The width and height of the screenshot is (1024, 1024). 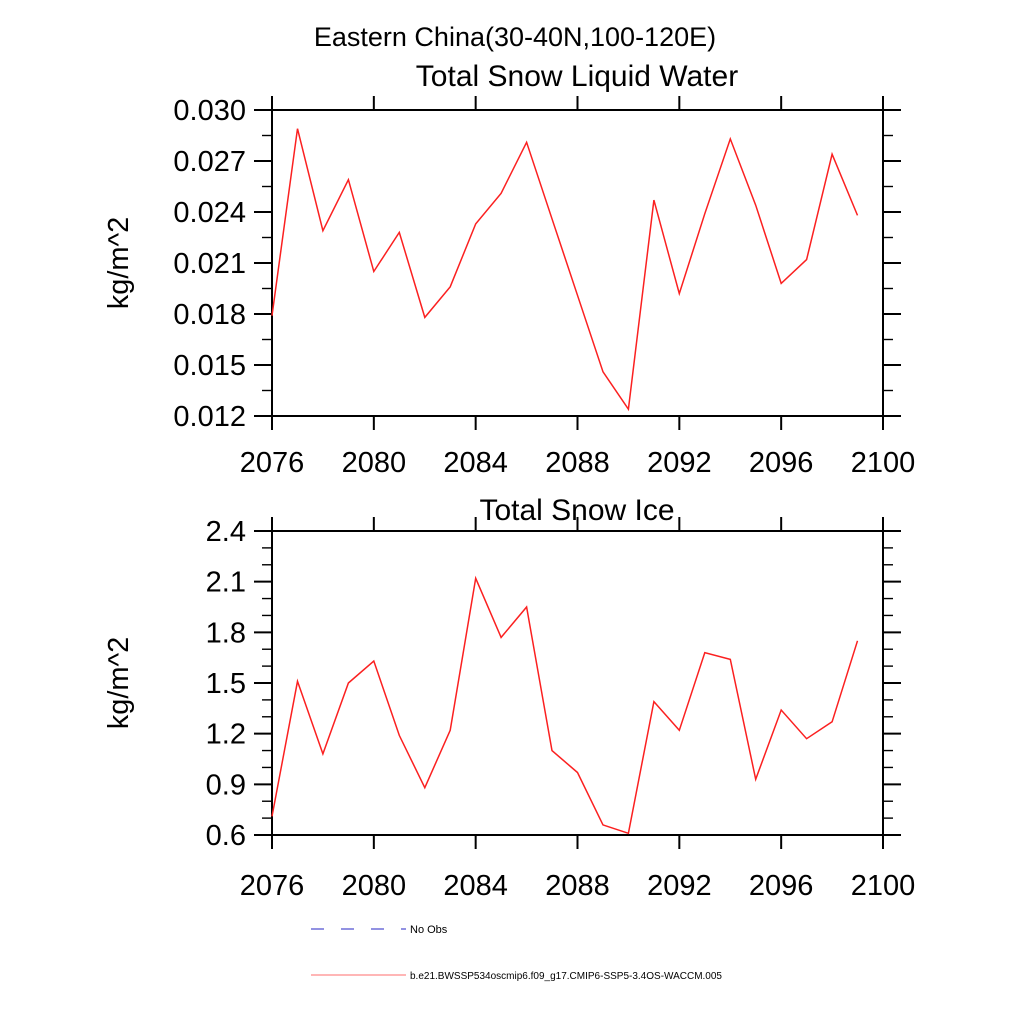 I want to click on y-tick-label: 0.024, so click(x=209, y=213).